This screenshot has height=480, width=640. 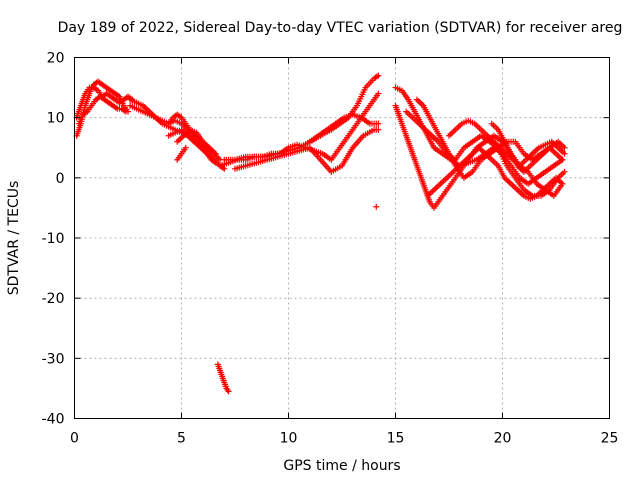 I want to click on y-tick-label: -10, so click(x=53, y=239).